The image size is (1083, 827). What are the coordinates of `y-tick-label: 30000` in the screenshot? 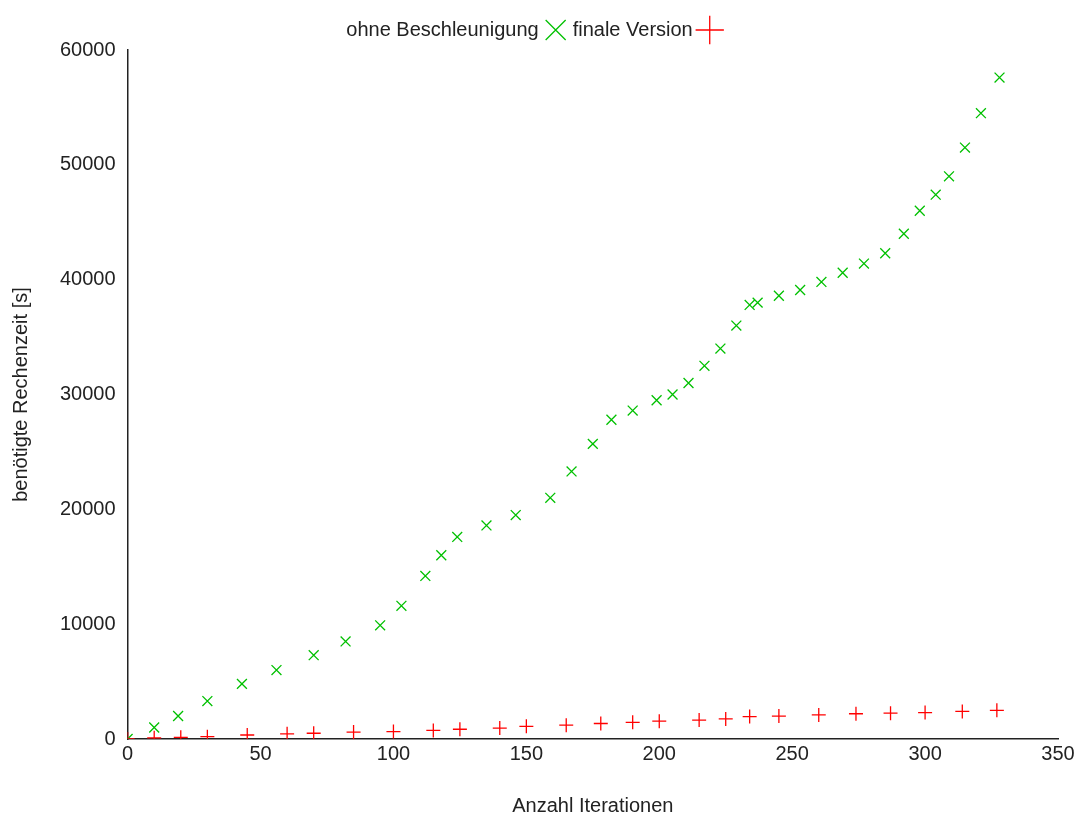 It's located at (87, 393).